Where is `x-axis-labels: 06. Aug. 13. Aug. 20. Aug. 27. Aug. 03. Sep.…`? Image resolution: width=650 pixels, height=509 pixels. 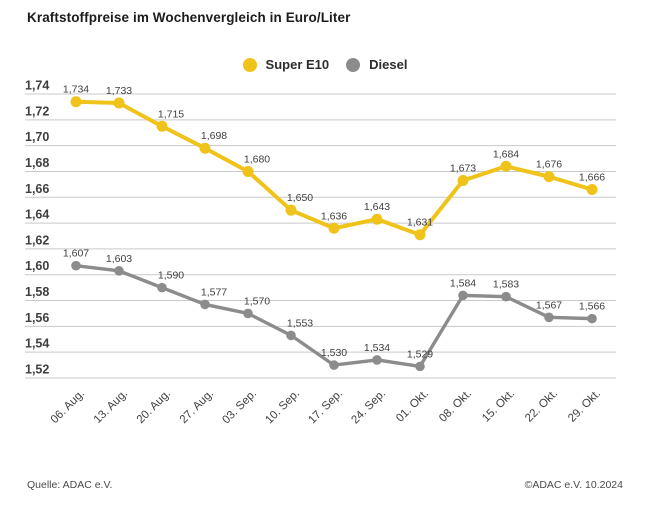
x-axis-labels: 06. Aug. 13. Aug. 20. Aug. 27. Aug. 03. Sep.… is located at coordinates (326, 407).